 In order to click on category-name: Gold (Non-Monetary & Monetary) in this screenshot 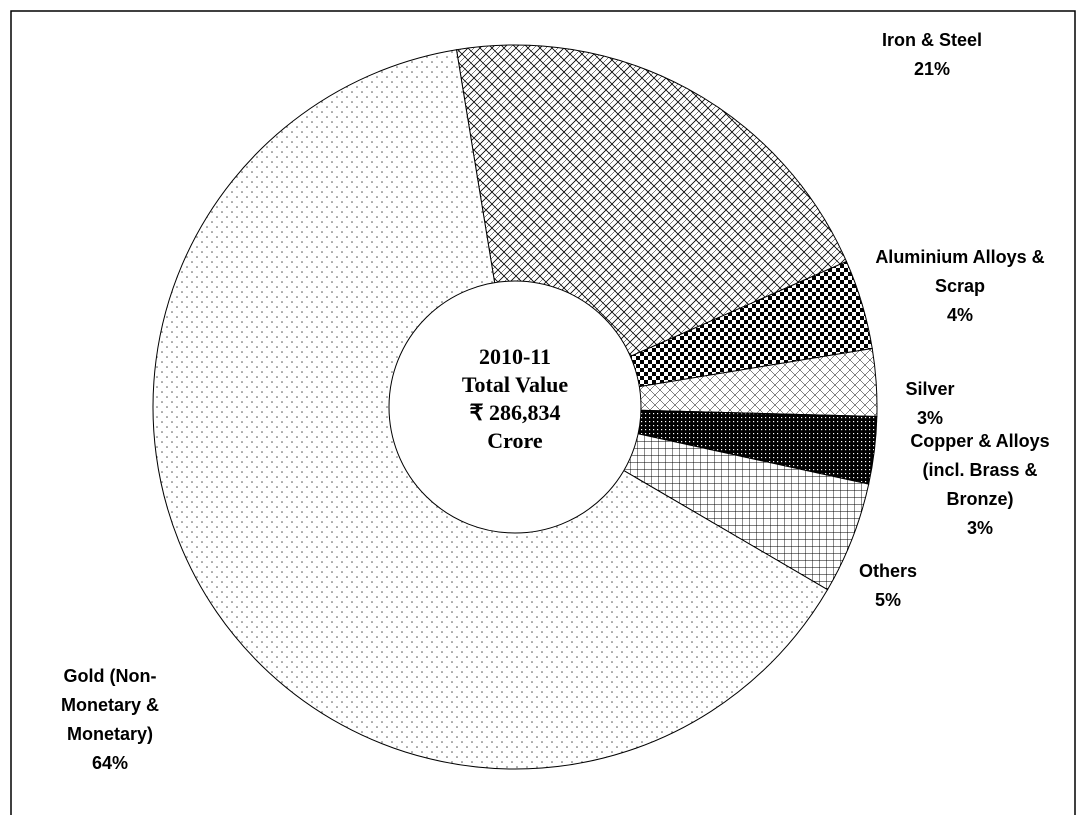, I will do `click(109, 705)`.